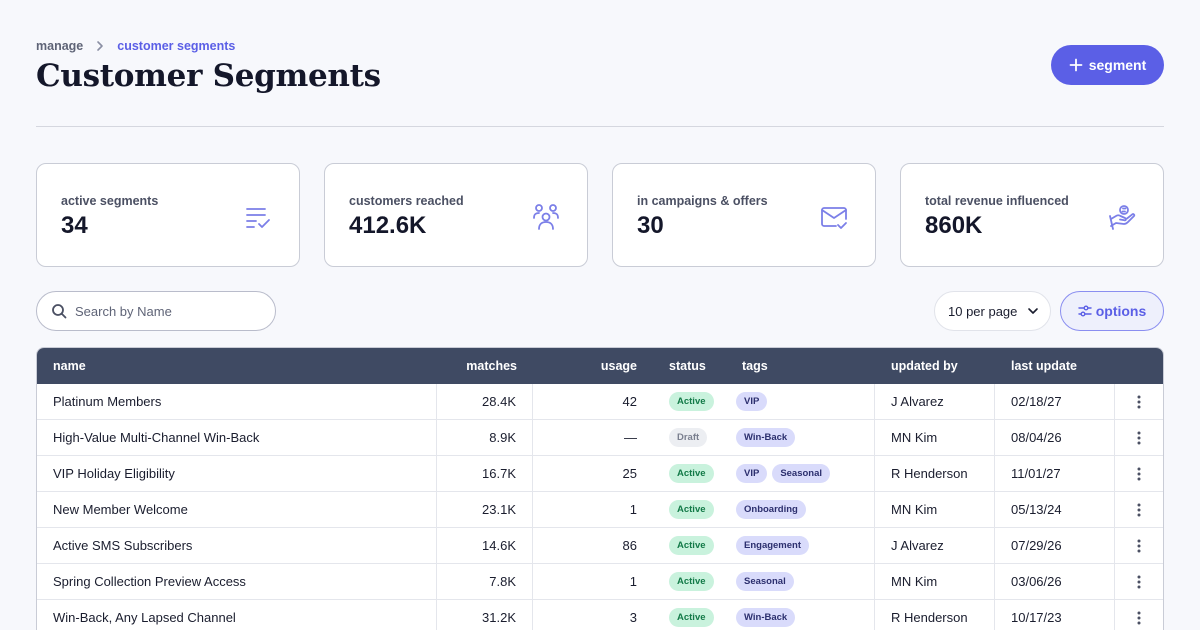  What do you see at coordinates (997, 201) in the screenshot?
I see `stat-label: total revenue influenced` at bounding box center [997, 201].